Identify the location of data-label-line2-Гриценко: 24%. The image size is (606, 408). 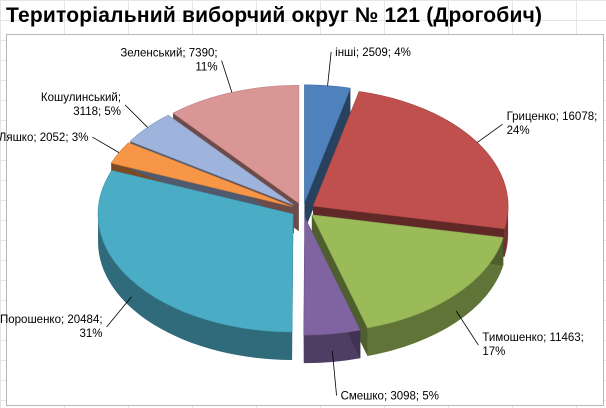
(518, 131).